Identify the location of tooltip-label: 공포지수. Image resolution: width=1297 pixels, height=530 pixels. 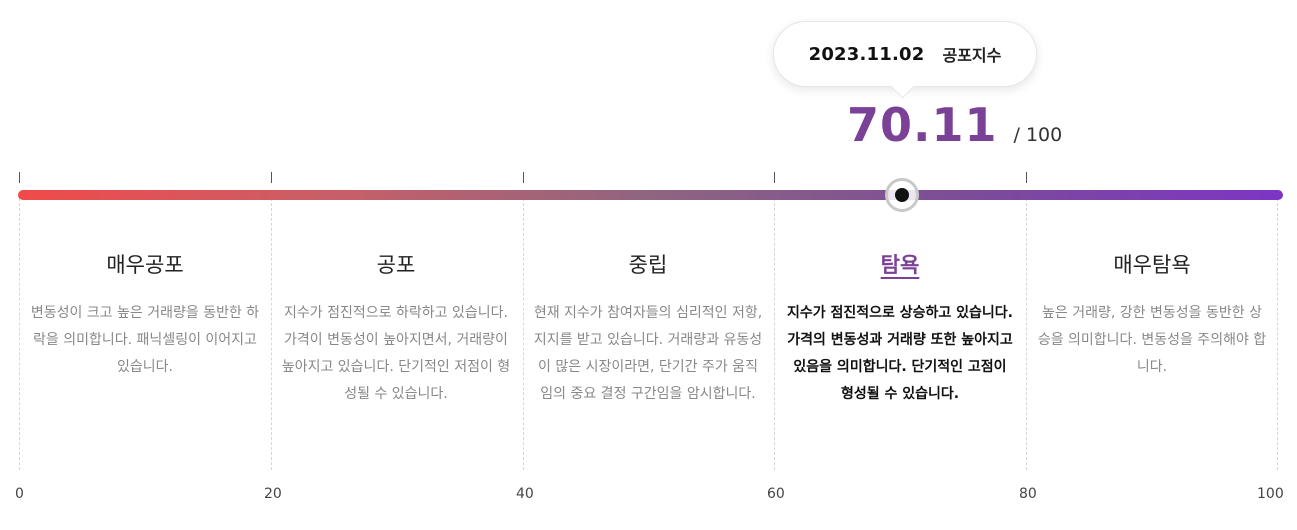
(972, 55).